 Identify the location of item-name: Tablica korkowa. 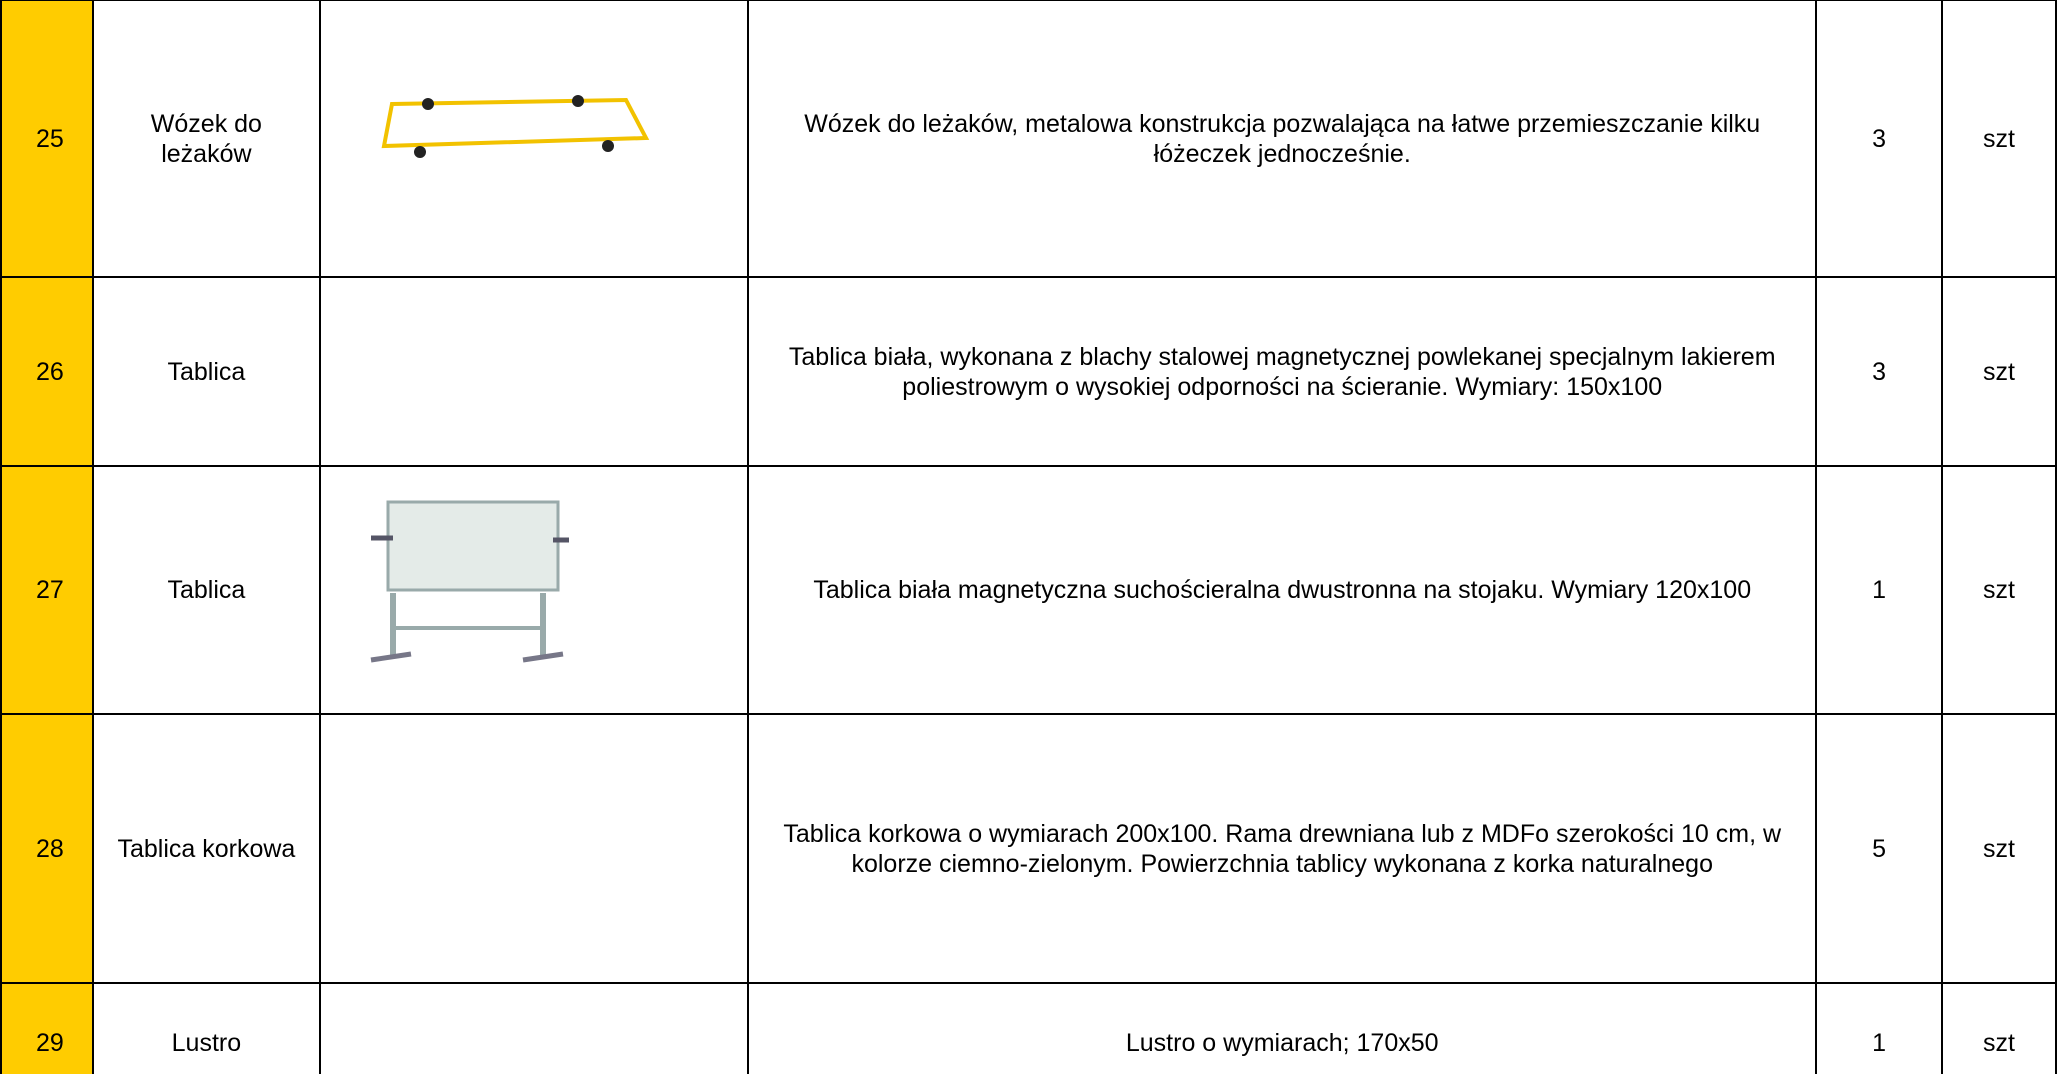
(206, 848).